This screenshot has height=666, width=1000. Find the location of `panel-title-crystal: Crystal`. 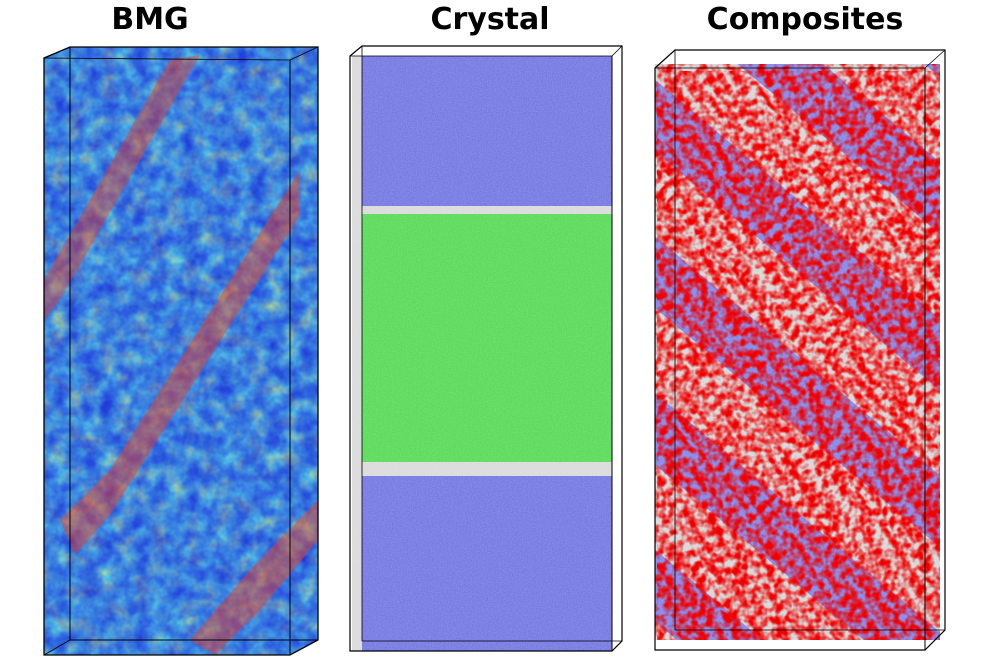

panel-title-crystal: Crystal is located at coordinates (490, 19).